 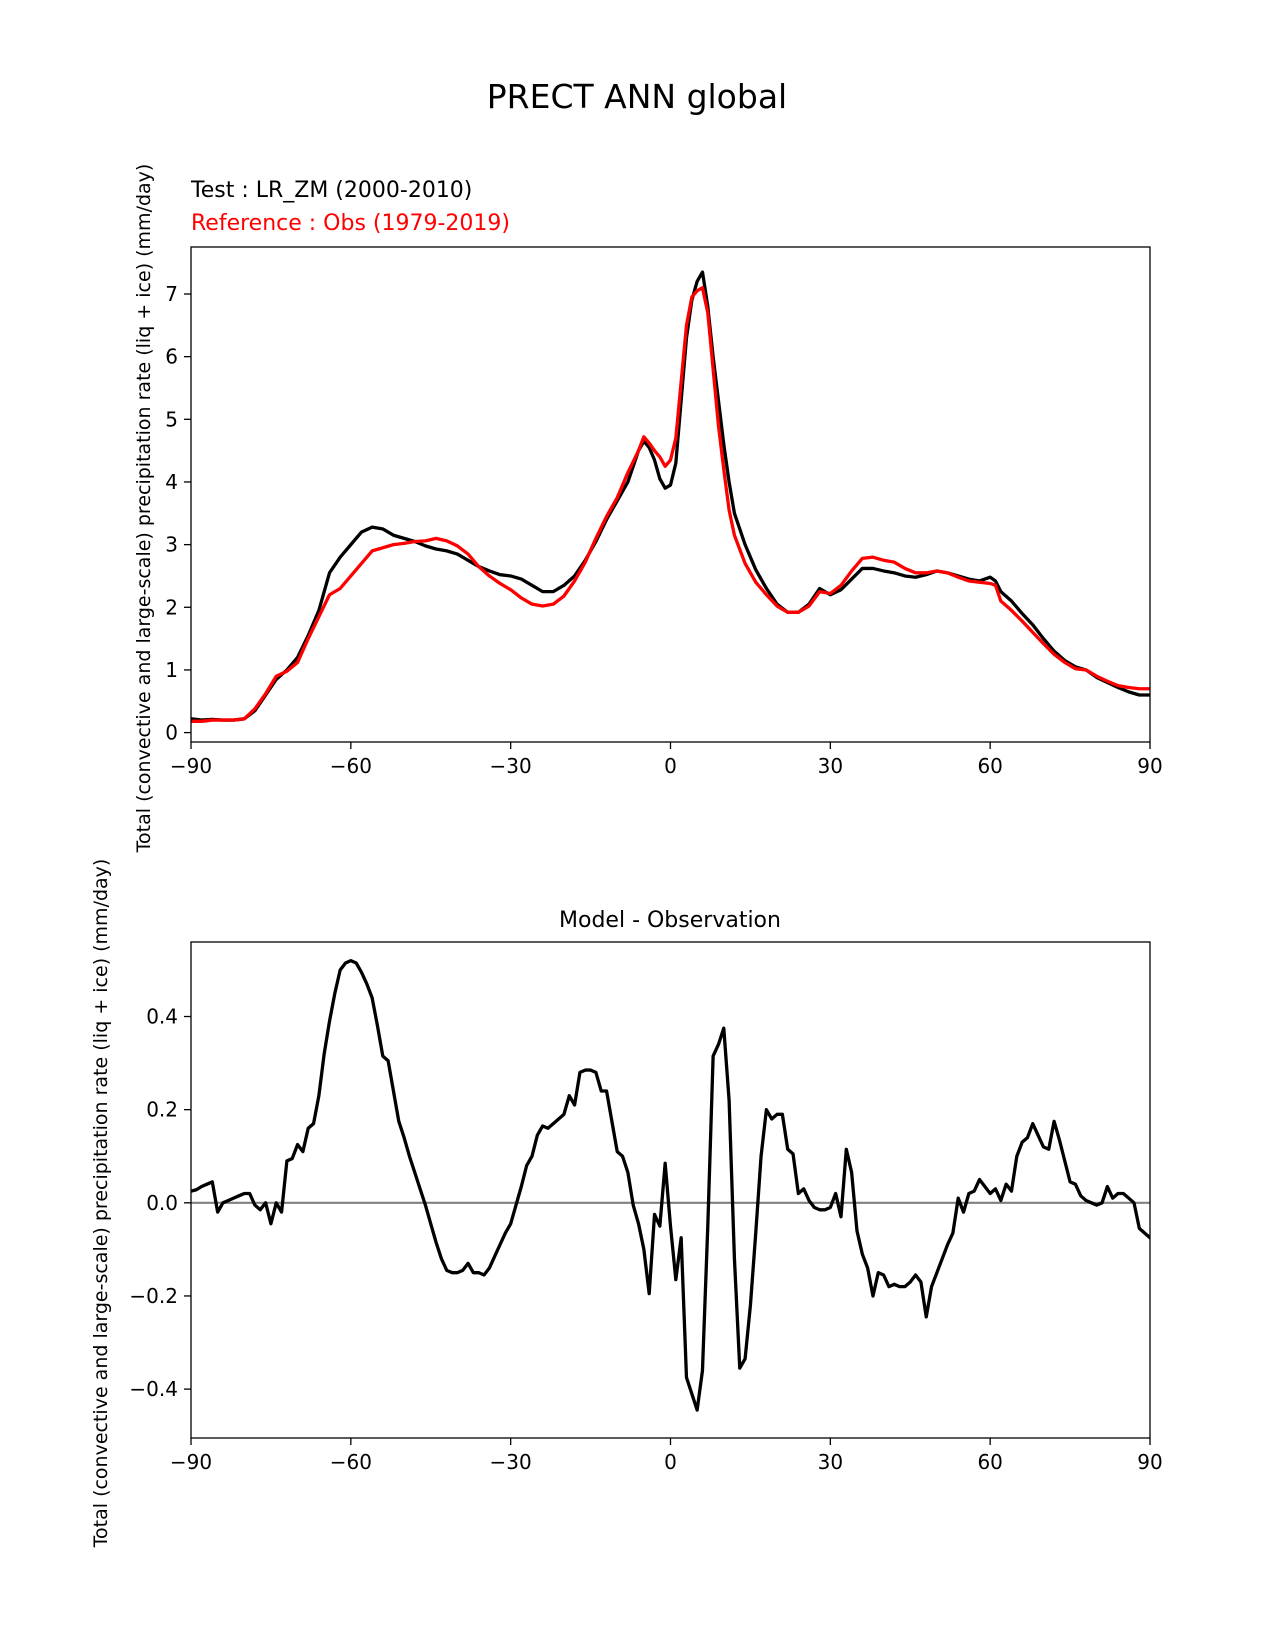 I want to click on bottom-x-tick-label: 30, so click(x=830, y=1462).